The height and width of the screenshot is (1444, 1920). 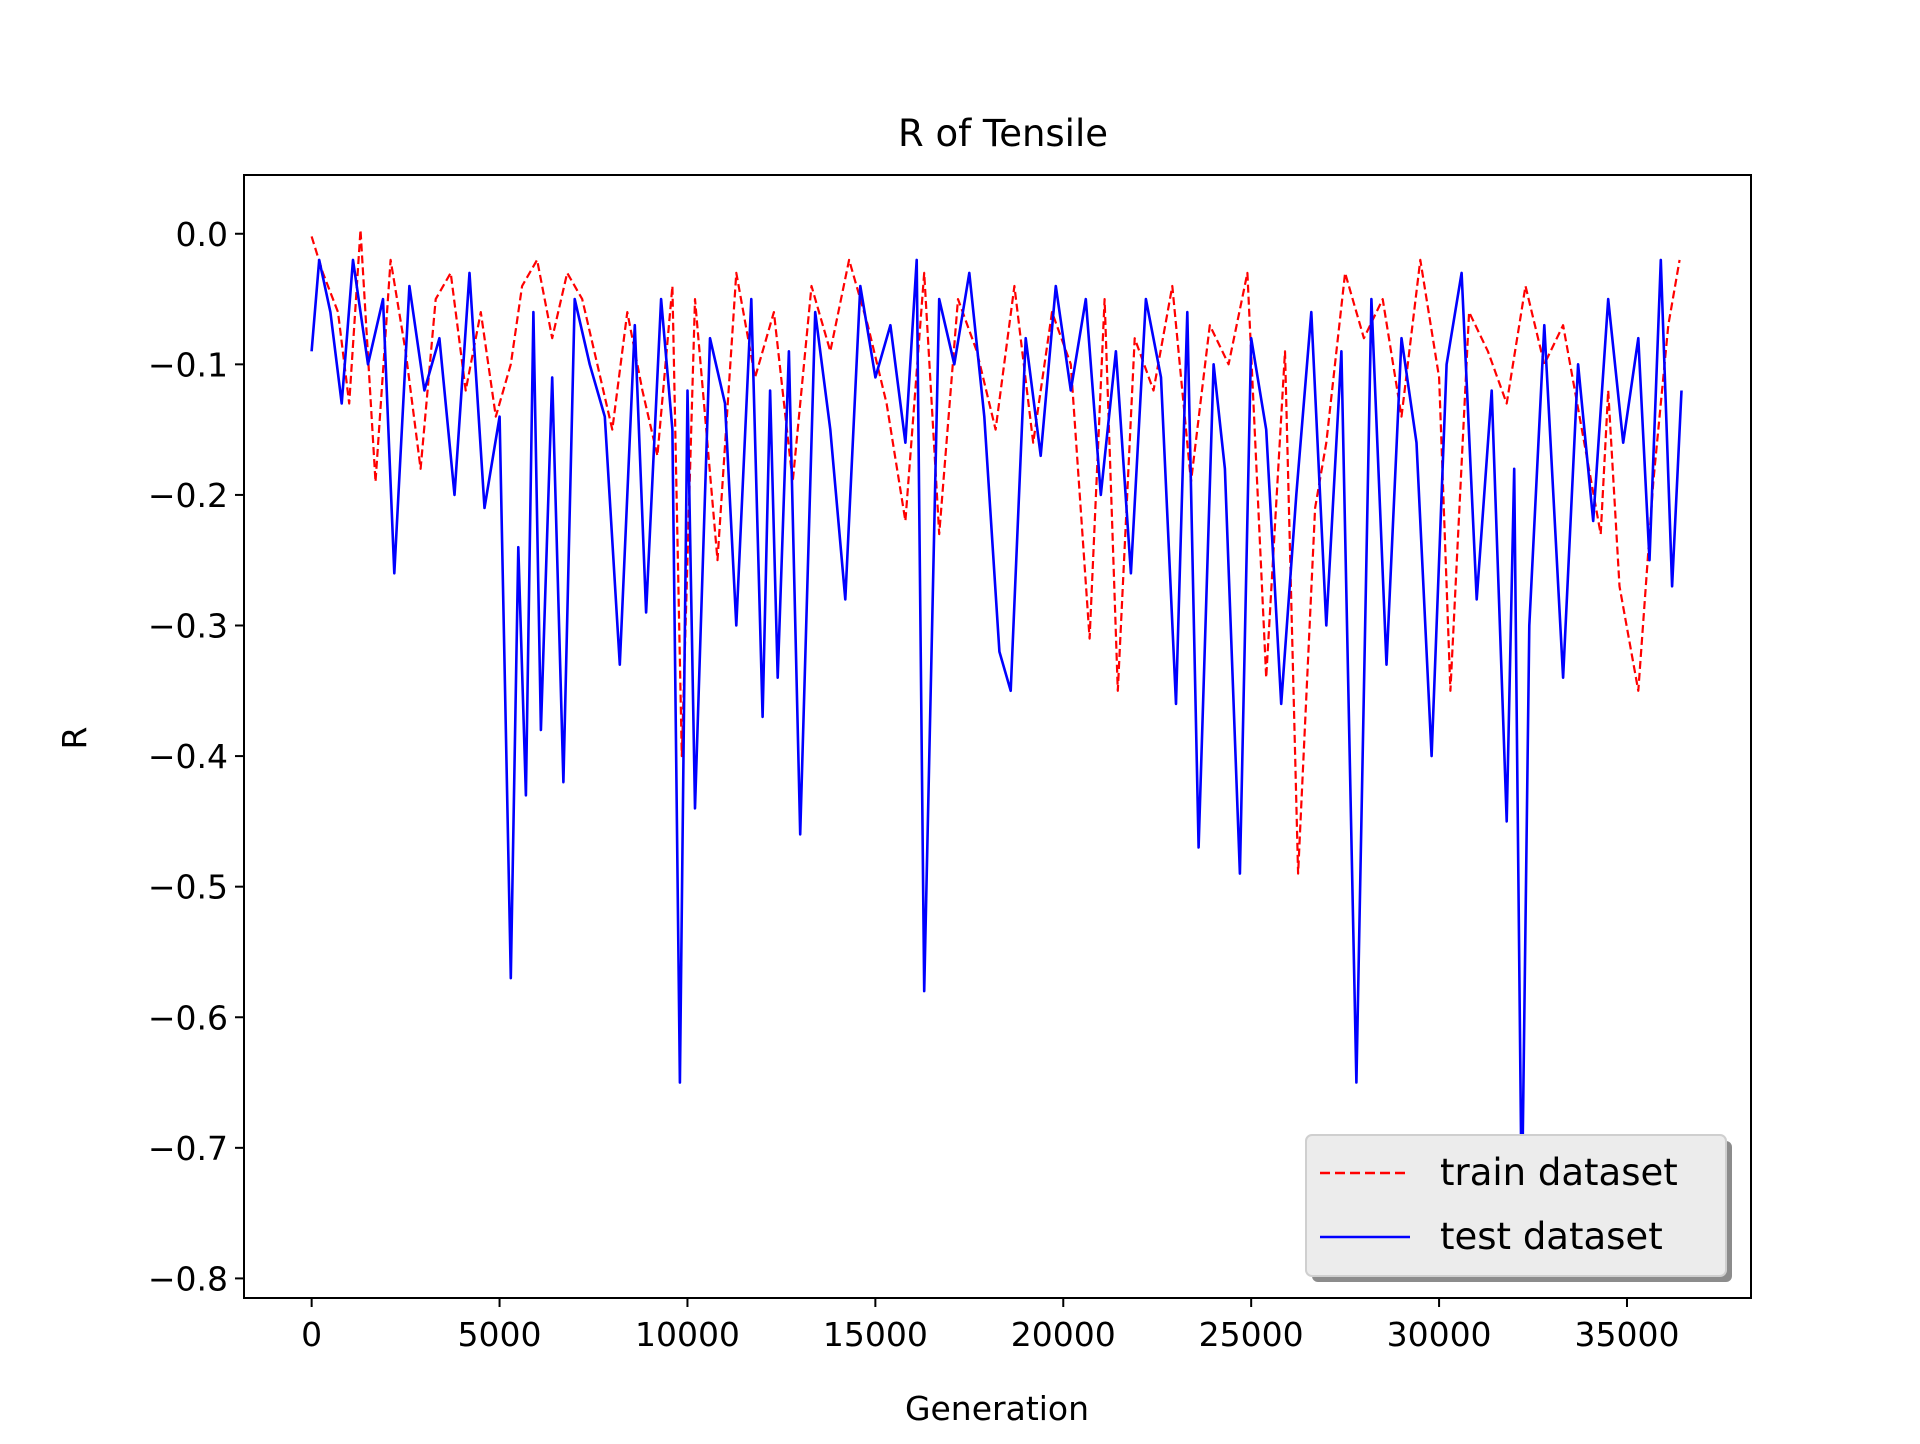 What do you see at coordinates (1003, 133) in the screenshot?
I see `chart-title: R of Tensile` at bounding box center [1003, 133].